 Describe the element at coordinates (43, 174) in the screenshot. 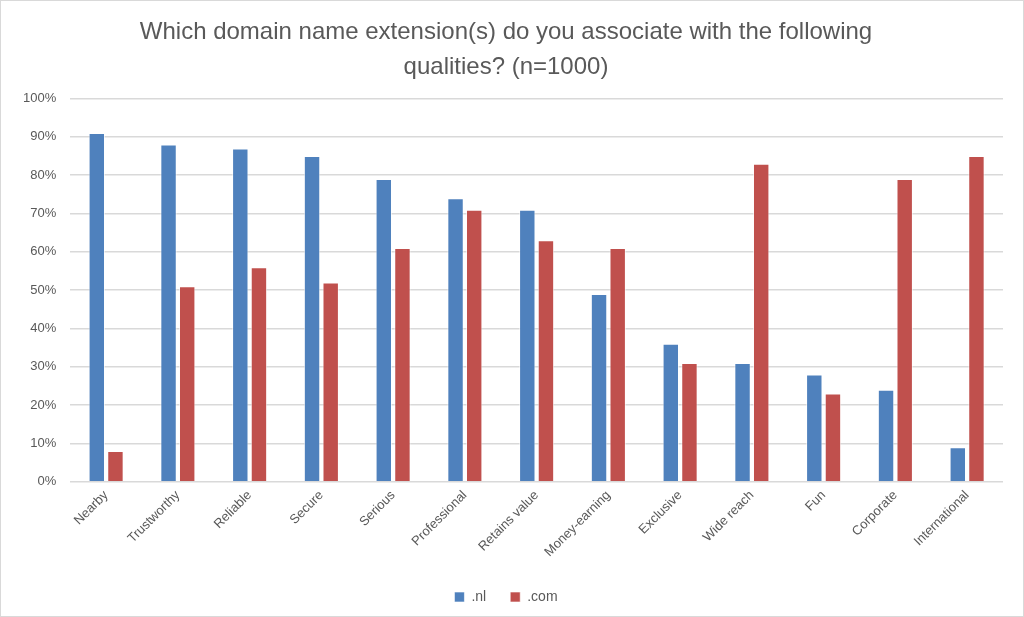

I see `y-tick-label: 80%` at that location.